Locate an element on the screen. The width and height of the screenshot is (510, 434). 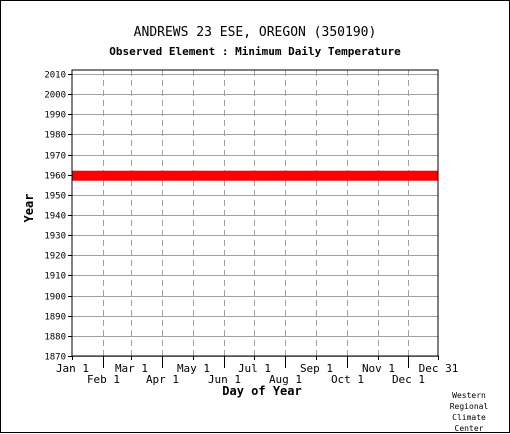
x-tick-label: May 1 is located at coordinates (193, 368).